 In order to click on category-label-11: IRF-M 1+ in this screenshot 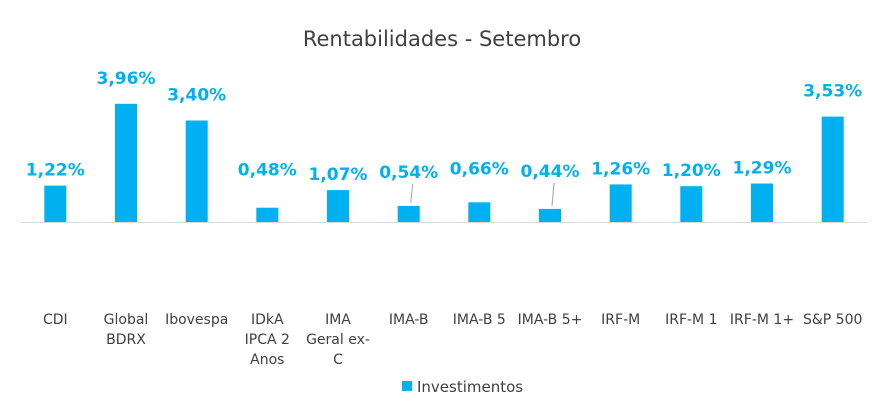, I will do `click(762, 320)`.